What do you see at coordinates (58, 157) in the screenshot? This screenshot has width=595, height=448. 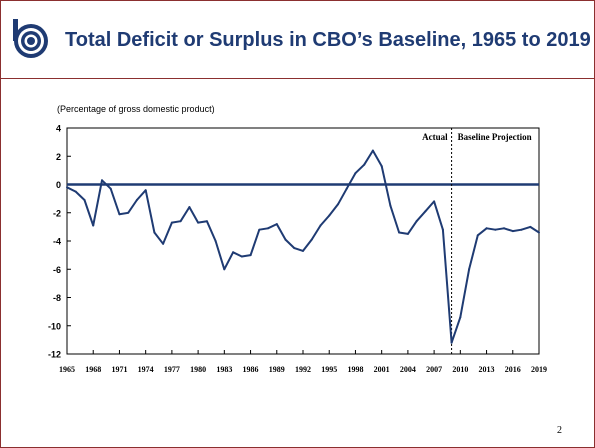 I see `y-tick-label: 2` at bounding box center [58, 157].